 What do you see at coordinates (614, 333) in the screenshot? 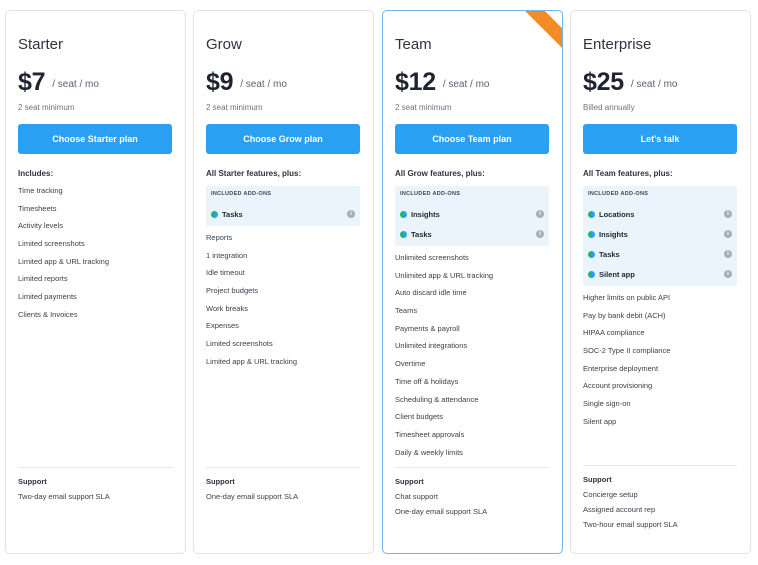
I see `feature-item: HIPAA compliance` at bounding box center [614, 333].